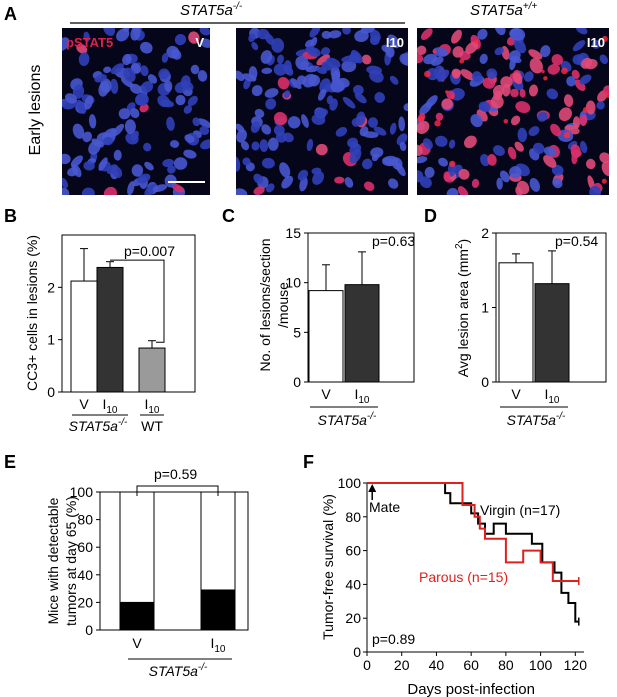  I want to click on bar, so click(362, 333).